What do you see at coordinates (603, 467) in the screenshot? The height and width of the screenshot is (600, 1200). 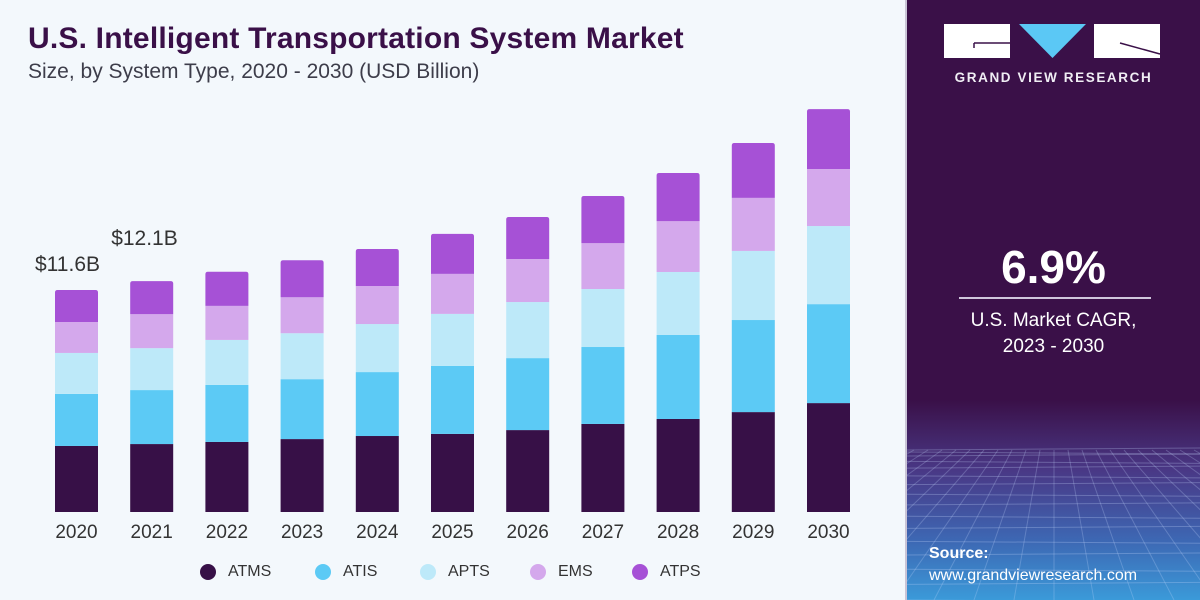 I see `bar-segment-atms-2027` at bounding box center [603, 467].